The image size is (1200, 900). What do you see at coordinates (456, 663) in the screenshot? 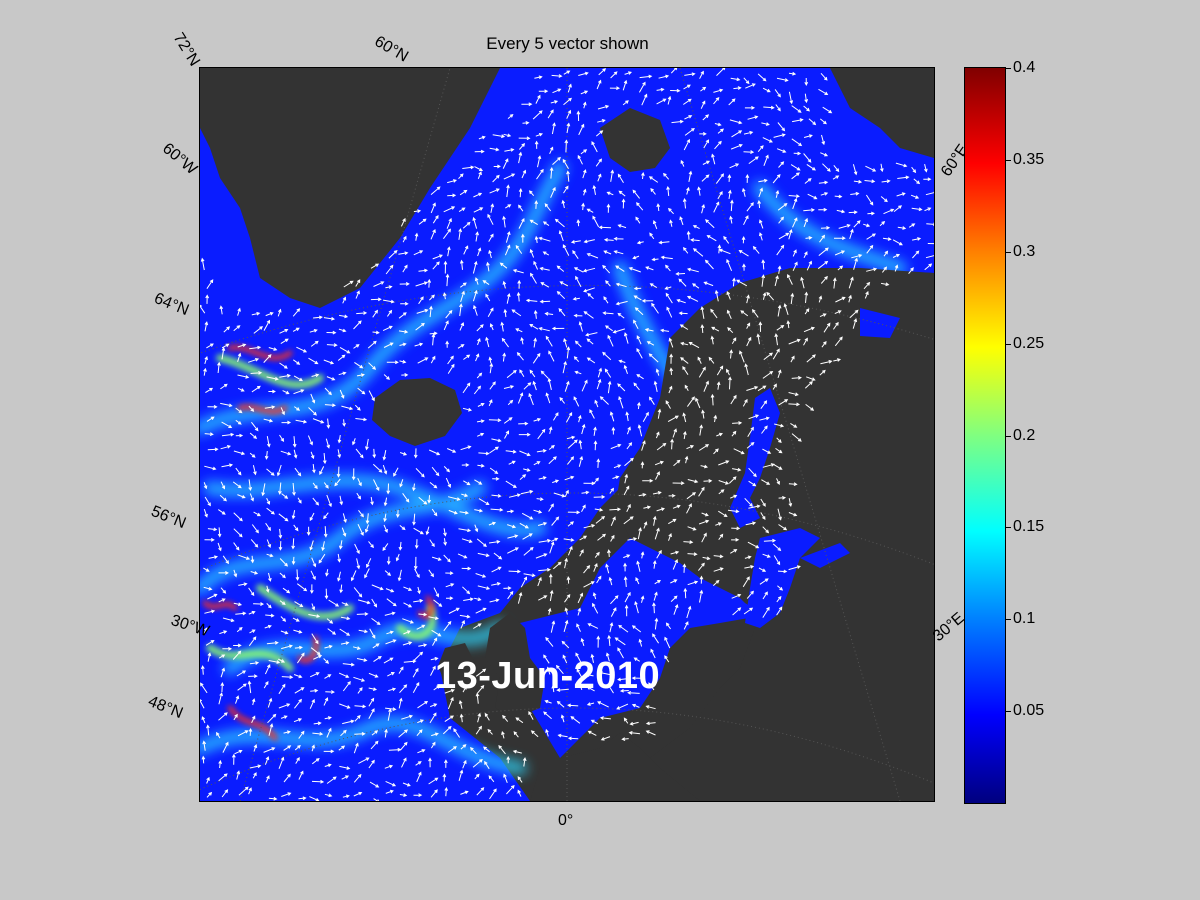
I see `ireland` at bounding box center [456, 663].